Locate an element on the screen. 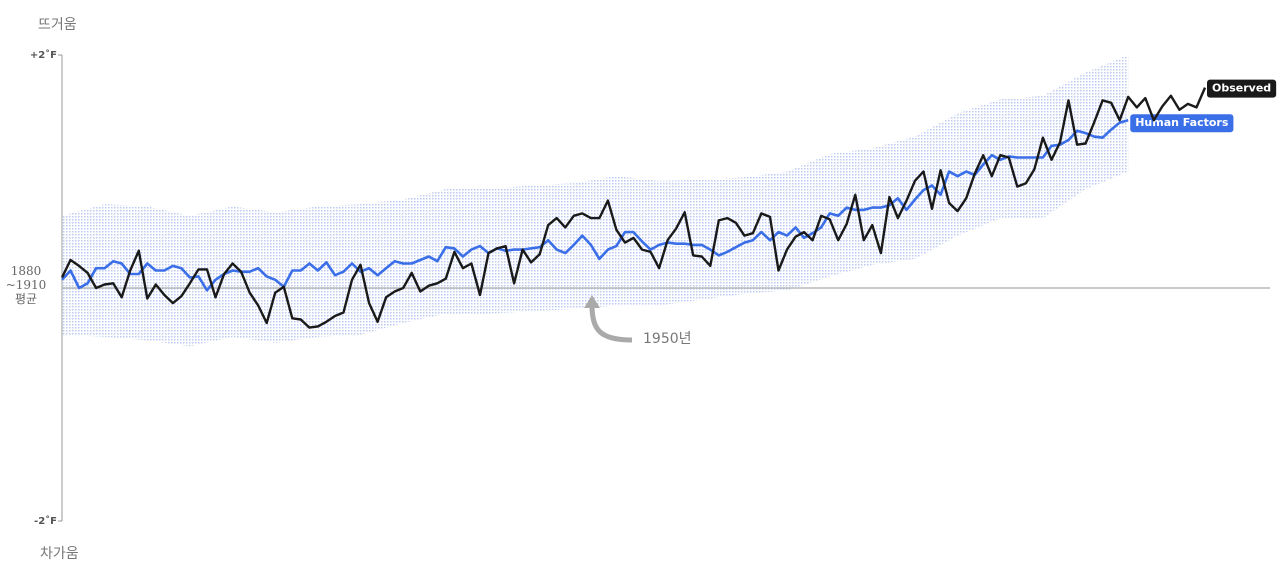  legend-box is located at coordinates (1242, 88).